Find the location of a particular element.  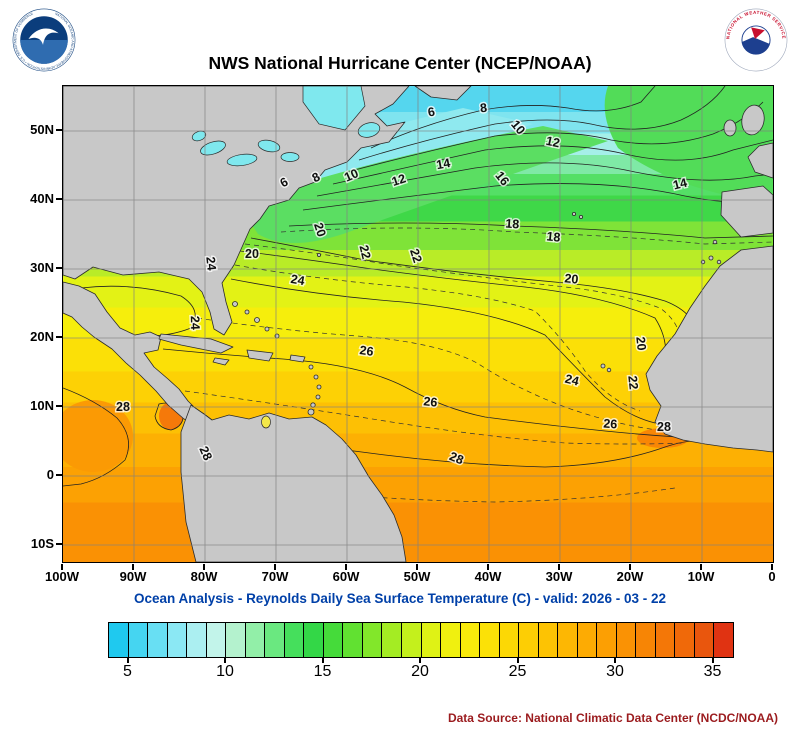

x-axis-tick-label: 10W is located at coordinates (701, 576).